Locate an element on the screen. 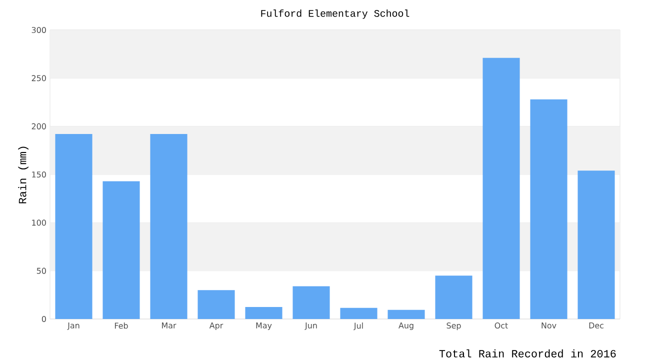  text: Total Rain Recorded in 2016 is located at coordinates (527, 353).